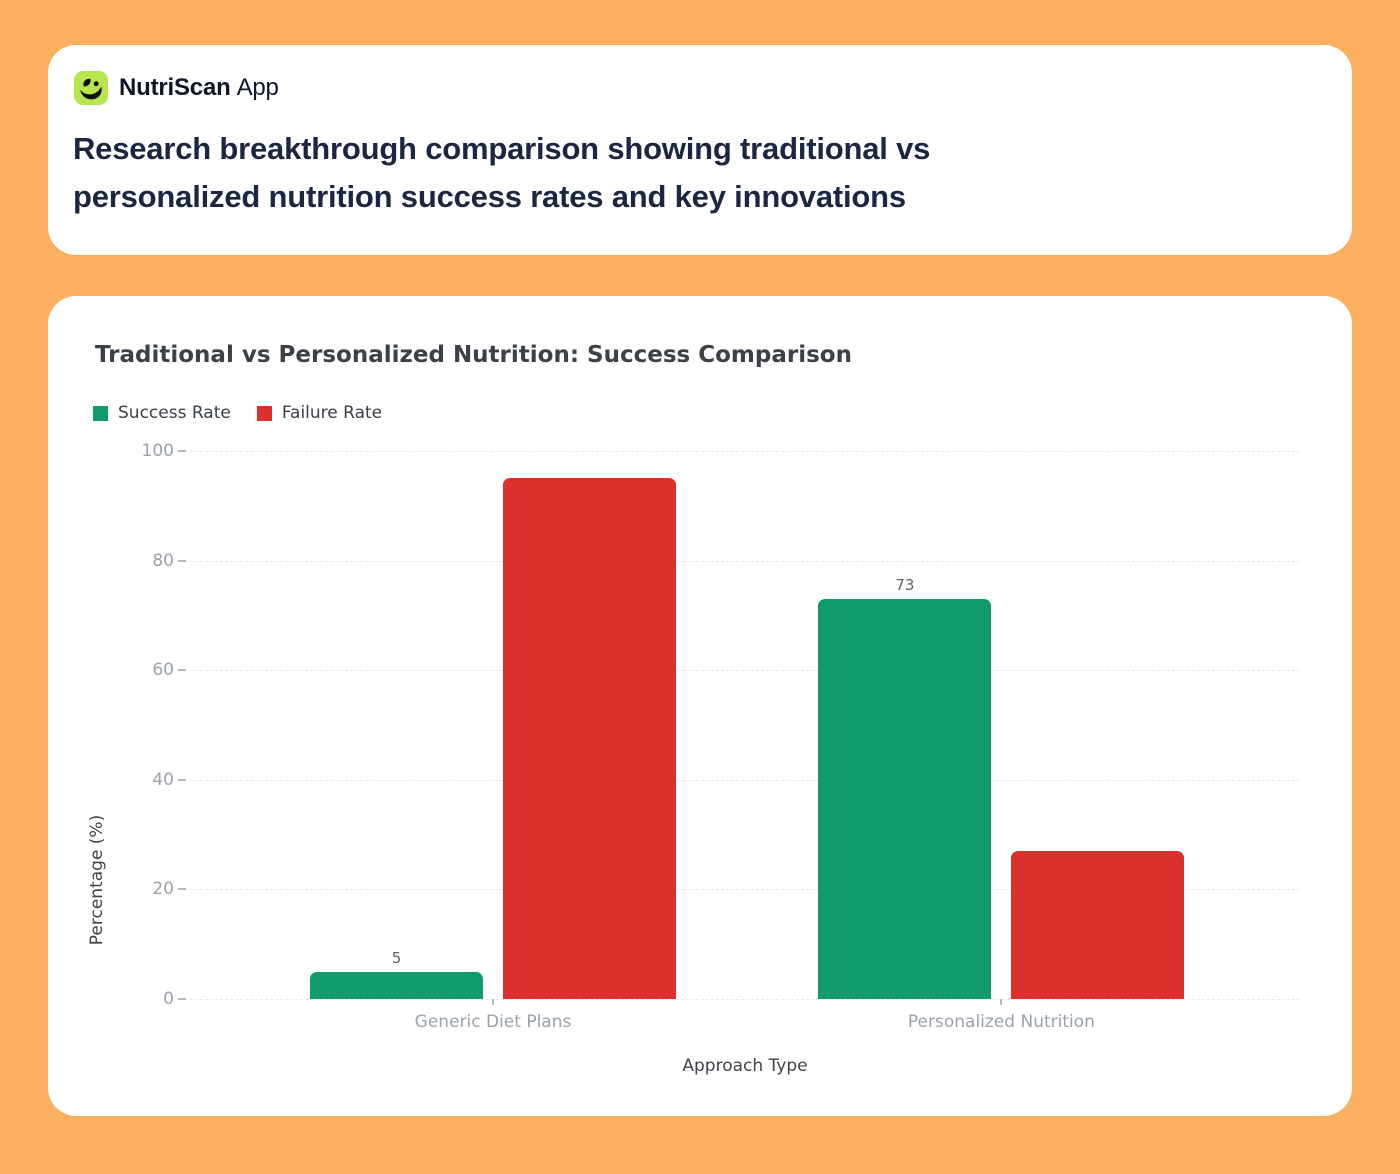 Image resolution: width=1400 pixels, height=1174 pixels. What do you see at coordinates (396, 957) in the screenshot?
I see `bar-value-label-generic-diet-plans: 5` at bounding box center [396, 957].